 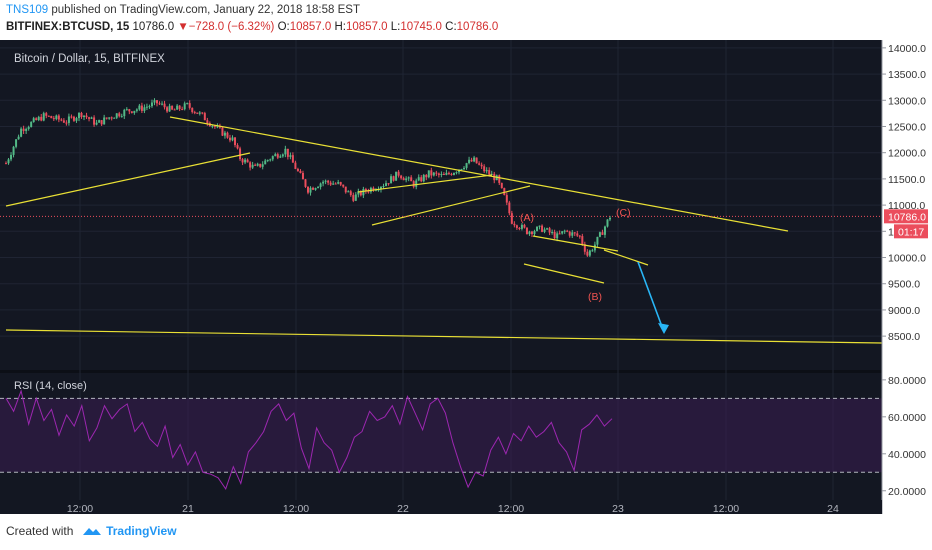 I want to click on wave-label: (B), so click(x=595, y=297).